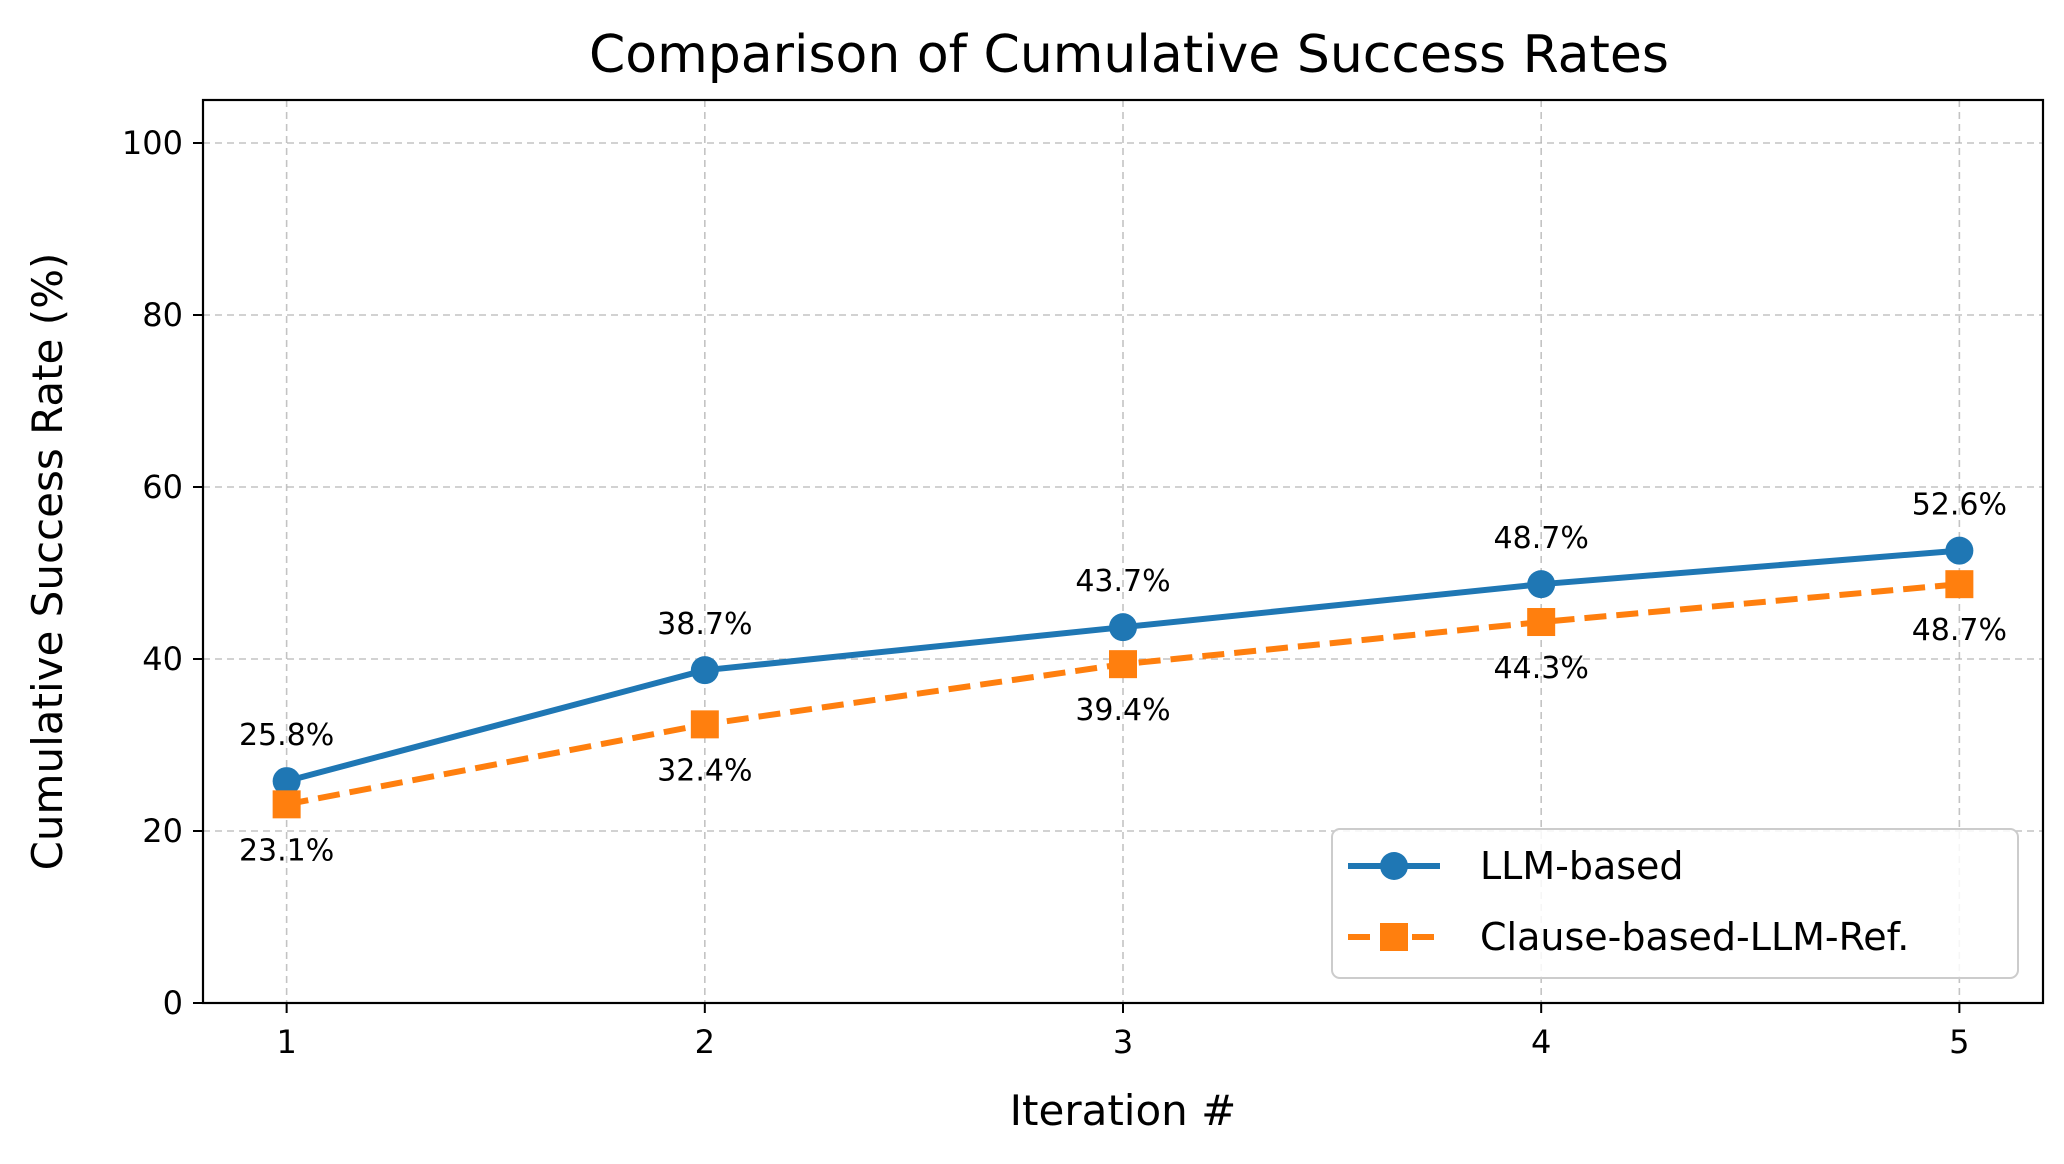  What do you see at coordinates (162, 831) in the screenshot?
I see `y-tick-label: 20` at bounding box center [162, 831].